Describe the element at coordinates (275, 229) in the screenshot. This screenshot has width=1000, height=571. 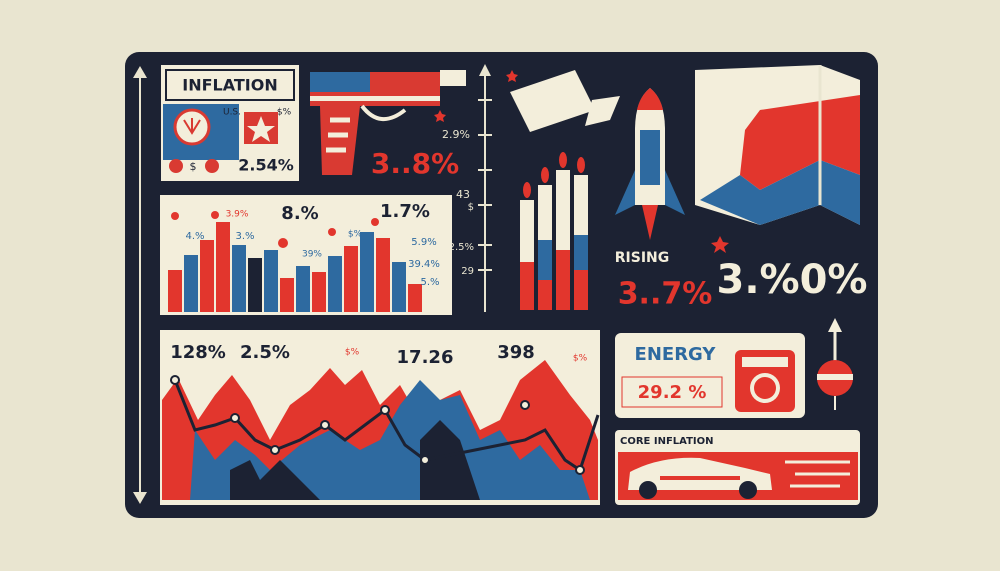
I see `bar-dots` at that location.